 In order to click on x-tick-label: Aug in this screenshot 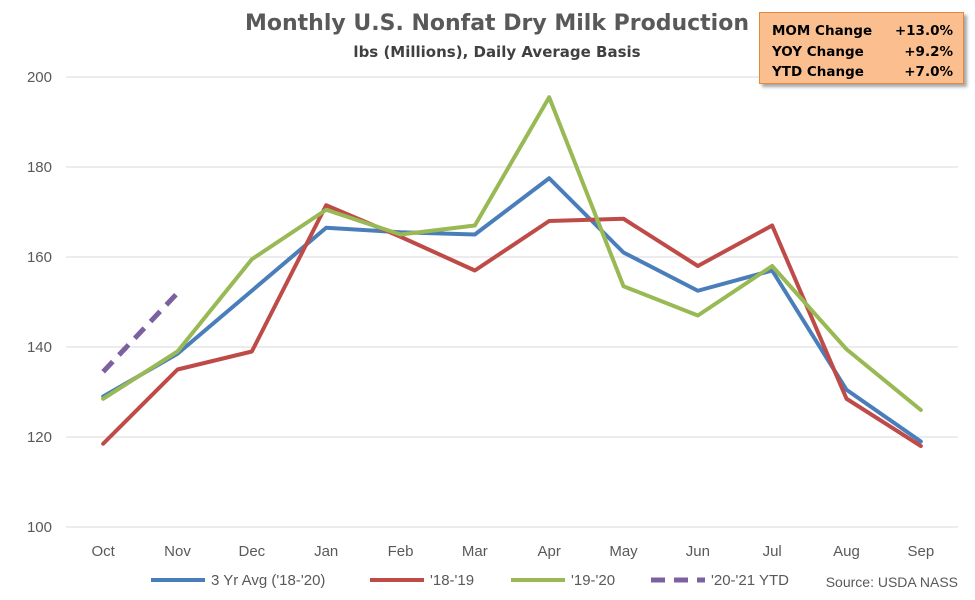, I will do `click(846, 551)`.